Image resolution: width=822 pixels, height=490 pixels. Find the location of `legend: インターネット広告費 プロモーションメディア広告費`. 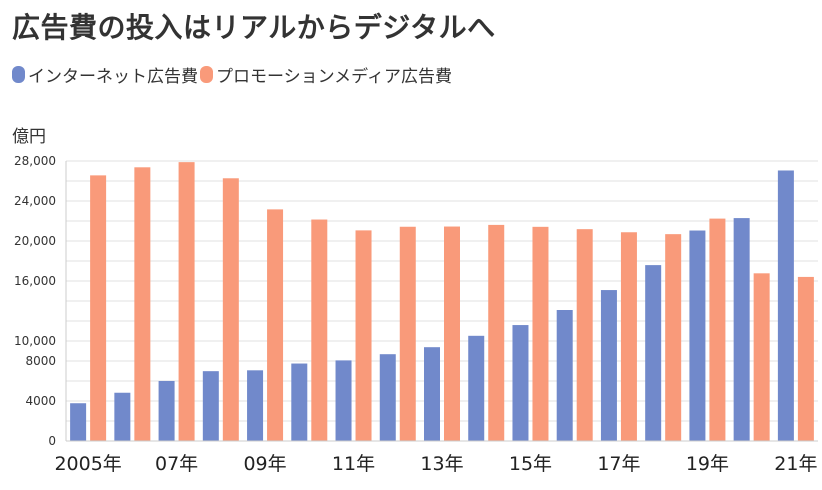

legend: インターネット広告費 プロモーションメディア広告費 is located at coordinates (233, 74).